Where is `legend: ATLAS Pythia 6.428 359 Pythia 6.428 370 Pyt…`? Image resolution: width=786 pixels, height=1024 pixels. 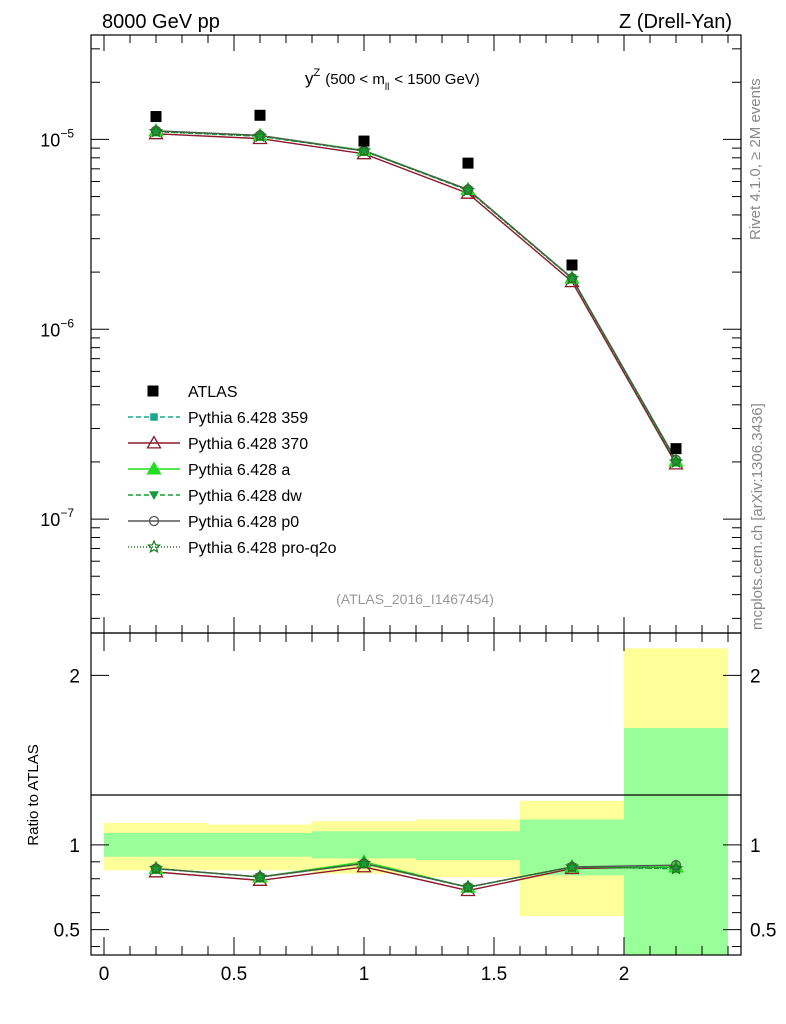
legend: ATLAS Pythia 6.428 359 Pythia 6.428 370 Pyt… is located at coordinates (232, 470).